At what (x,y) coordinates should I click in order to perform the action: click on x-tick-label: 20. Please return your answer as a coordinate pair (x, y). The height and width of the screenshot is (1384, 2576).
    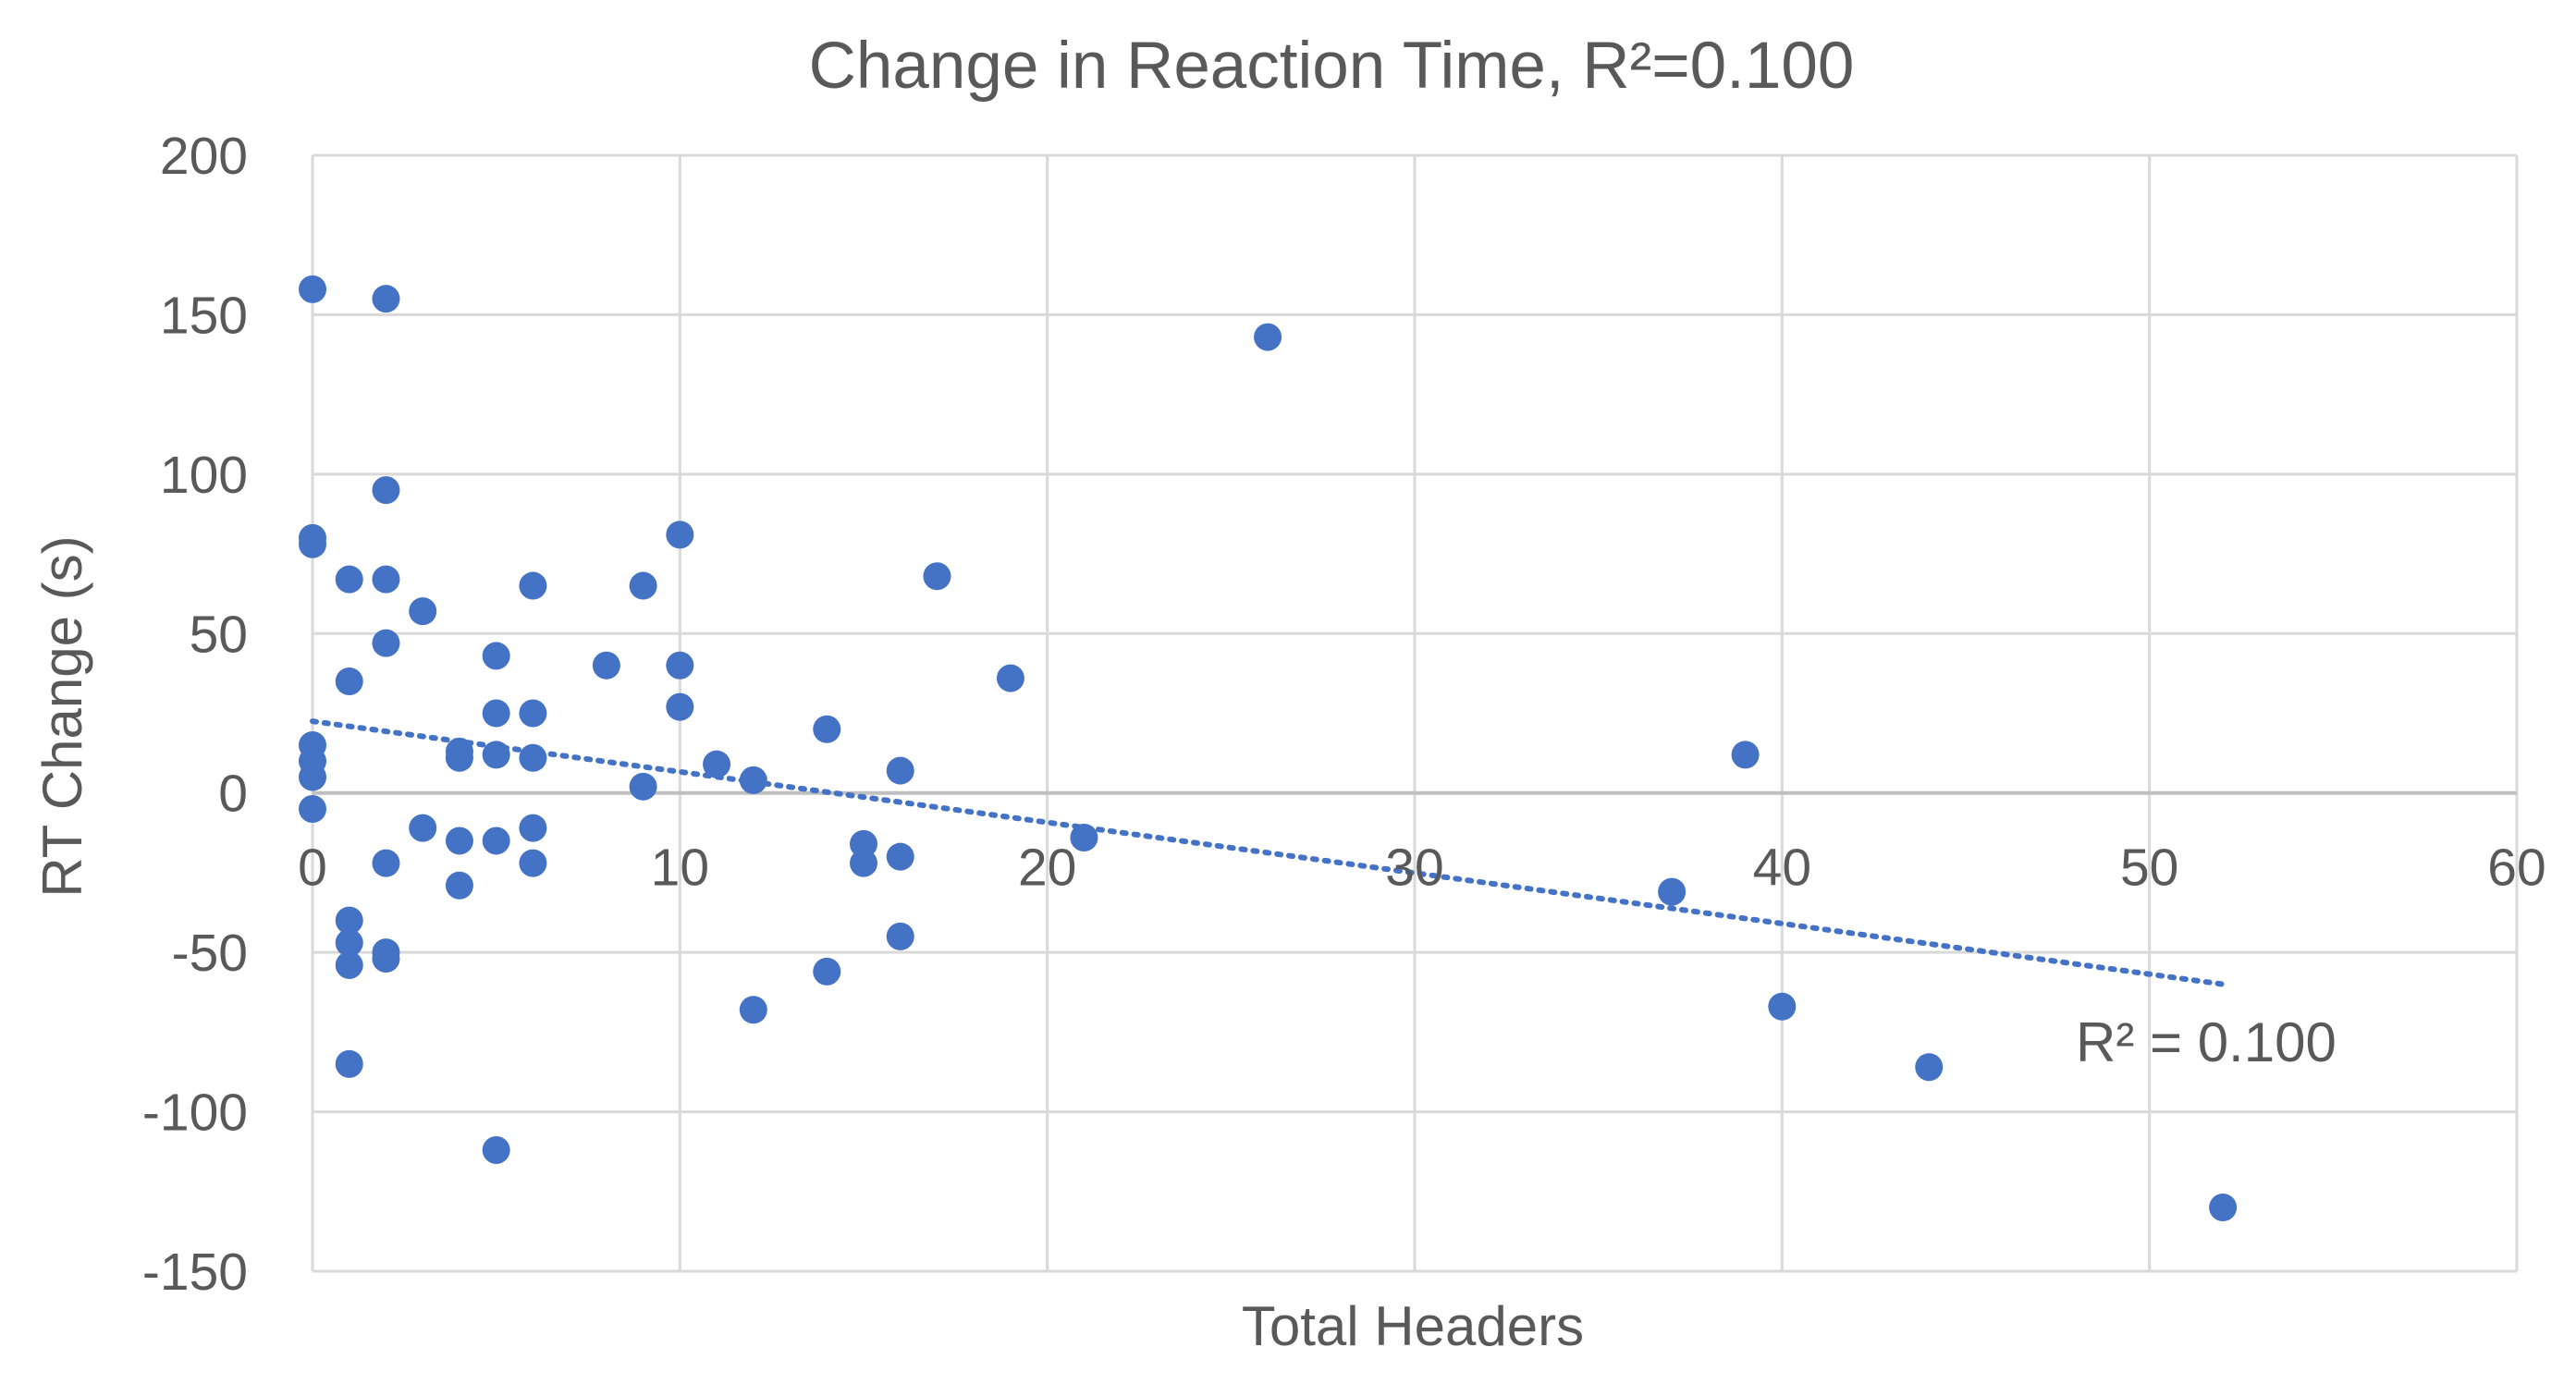
    Looking at the image, I should click on (1047, 868).